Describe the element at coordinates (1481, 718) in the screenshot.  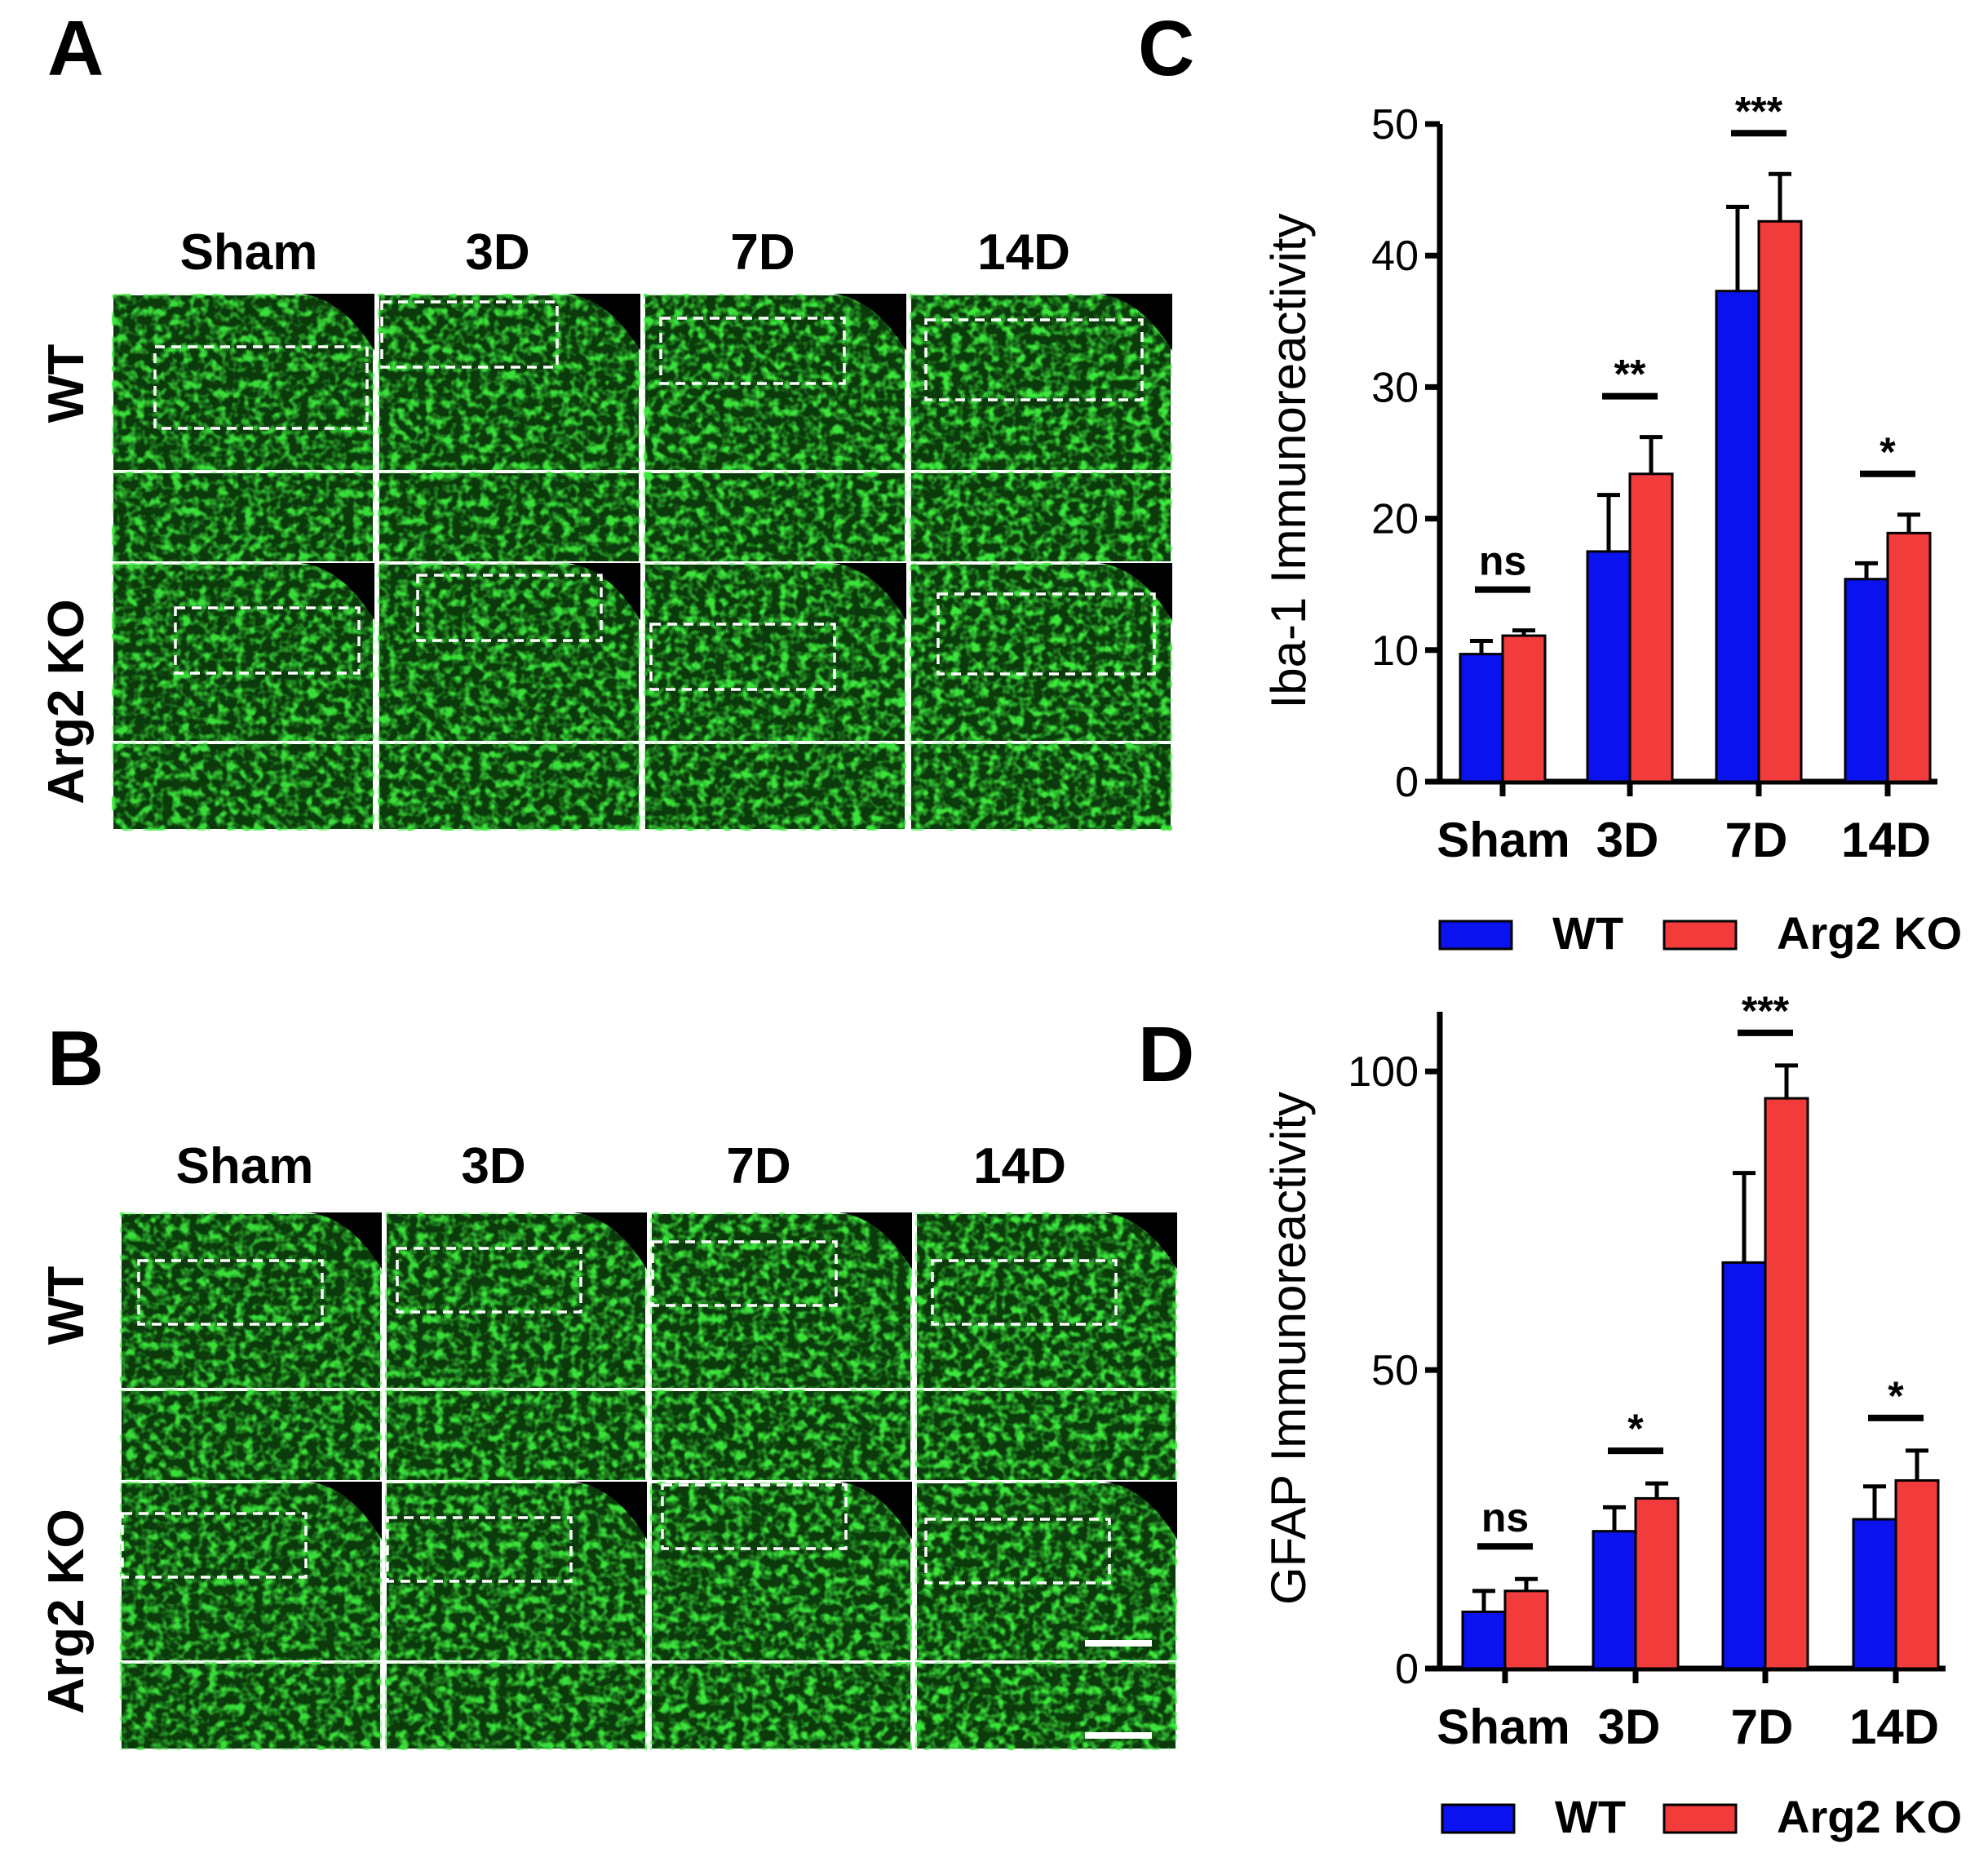
I see `c-bar-wt-sham` at that location.